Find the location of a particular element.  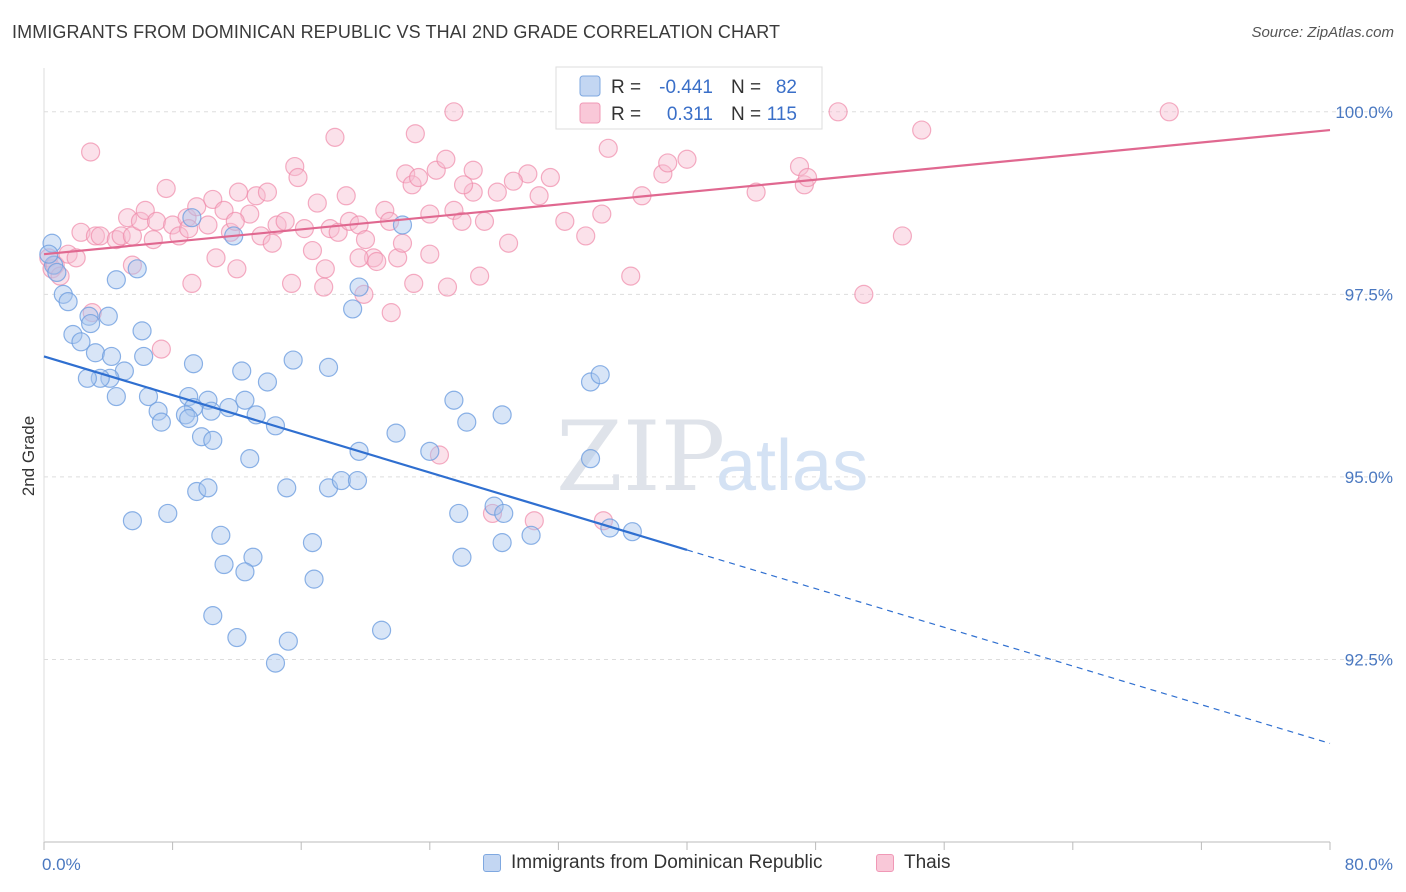

source-label: Source: ZipAtlas.com is located at coordinates (1322, 32).